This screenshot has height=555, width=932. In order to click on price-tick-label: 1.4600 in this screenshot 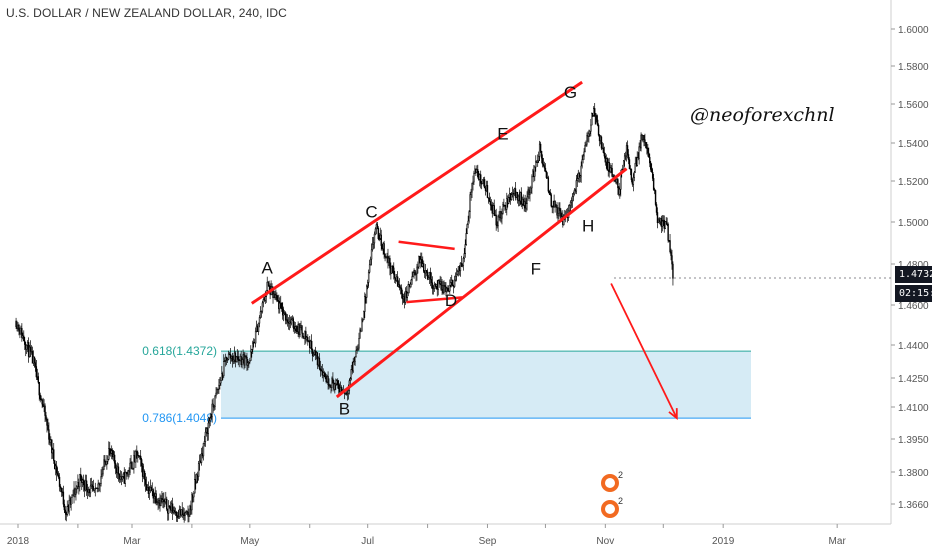, I will do `click(913, 306)`.